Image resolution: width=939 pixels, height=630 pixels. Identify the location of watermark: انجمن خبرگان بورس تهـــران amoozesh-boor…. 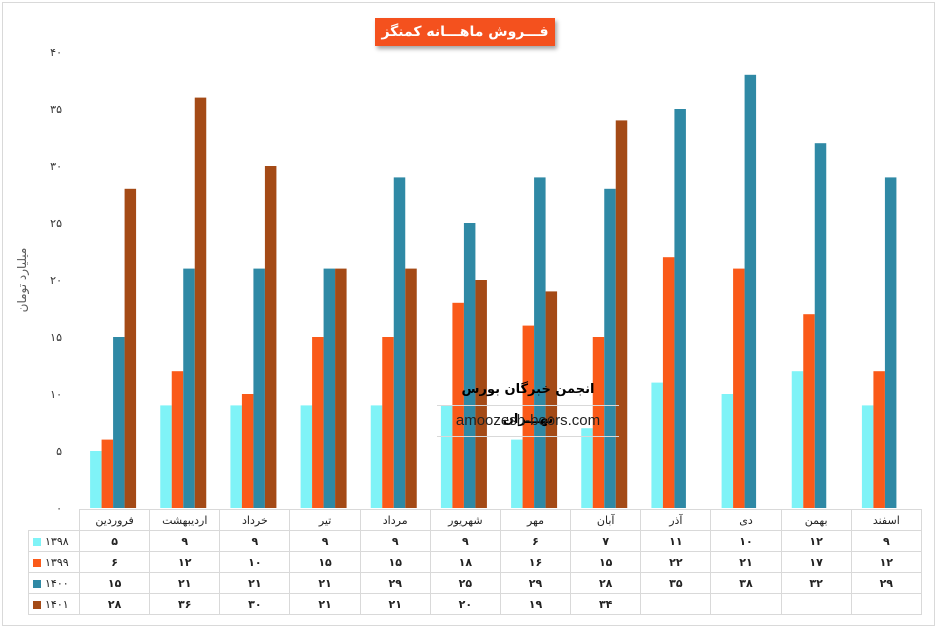
(528, 406).